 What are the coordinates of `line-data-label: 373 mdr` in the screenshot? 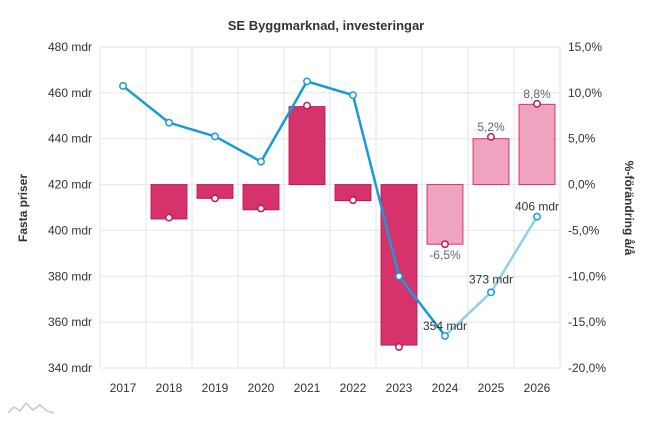 It's located at (491, 279).